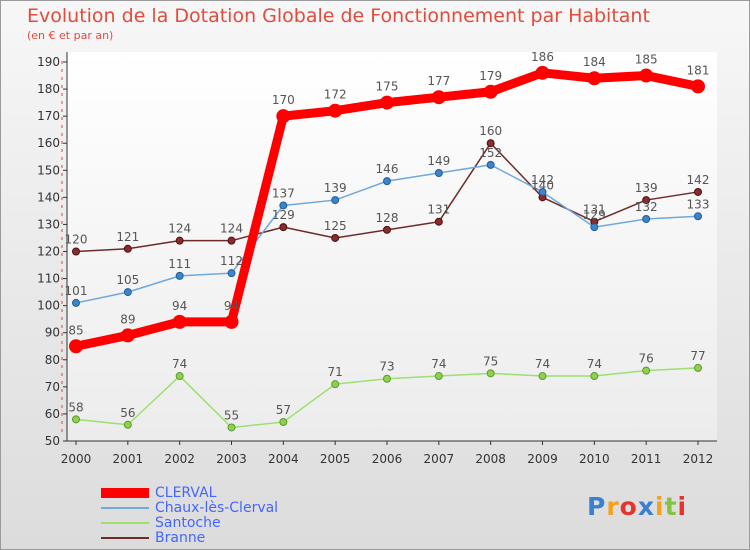 Image resolution: width=750 pixels, height=550 pixels. Describe the element at coordinates (231, 415) in the screenshot. I see `data-label-santoche: 55` at that location.